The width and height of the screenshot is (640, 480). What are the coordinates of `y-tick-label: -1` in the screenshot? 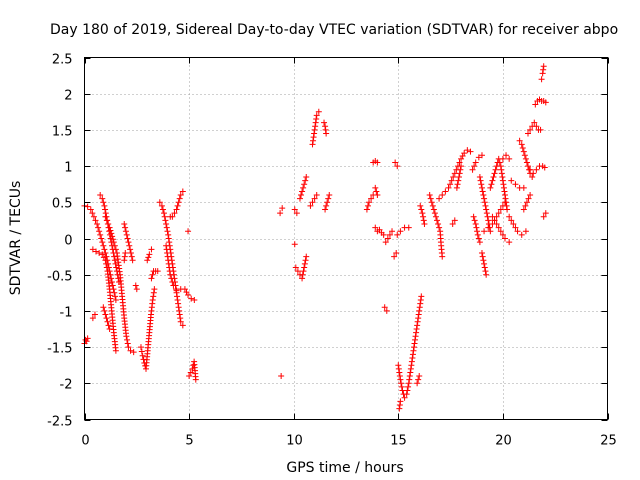 It's located at (66, 313).